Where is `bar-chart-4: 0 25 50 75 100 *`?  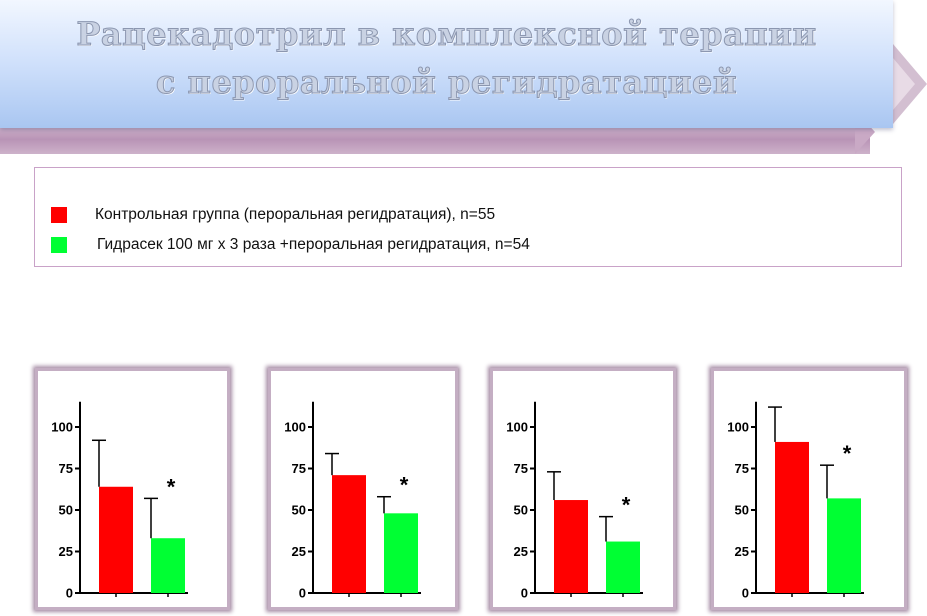 bar-chart-4: 0 25 50 75 100 * is located at coordinates (795, 501).